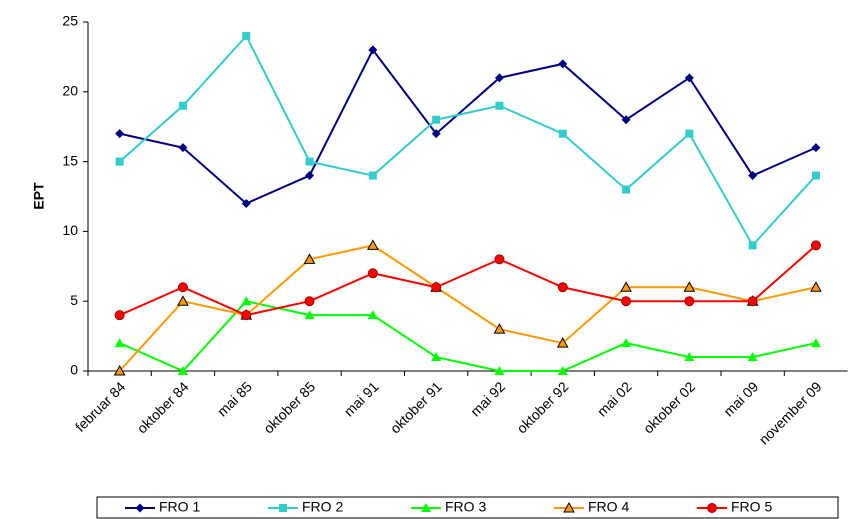  What do you see at coordinates (100, 406) in the screenshot?
I see `x-tick-label: februar 84` at bounding box center [100, 406].